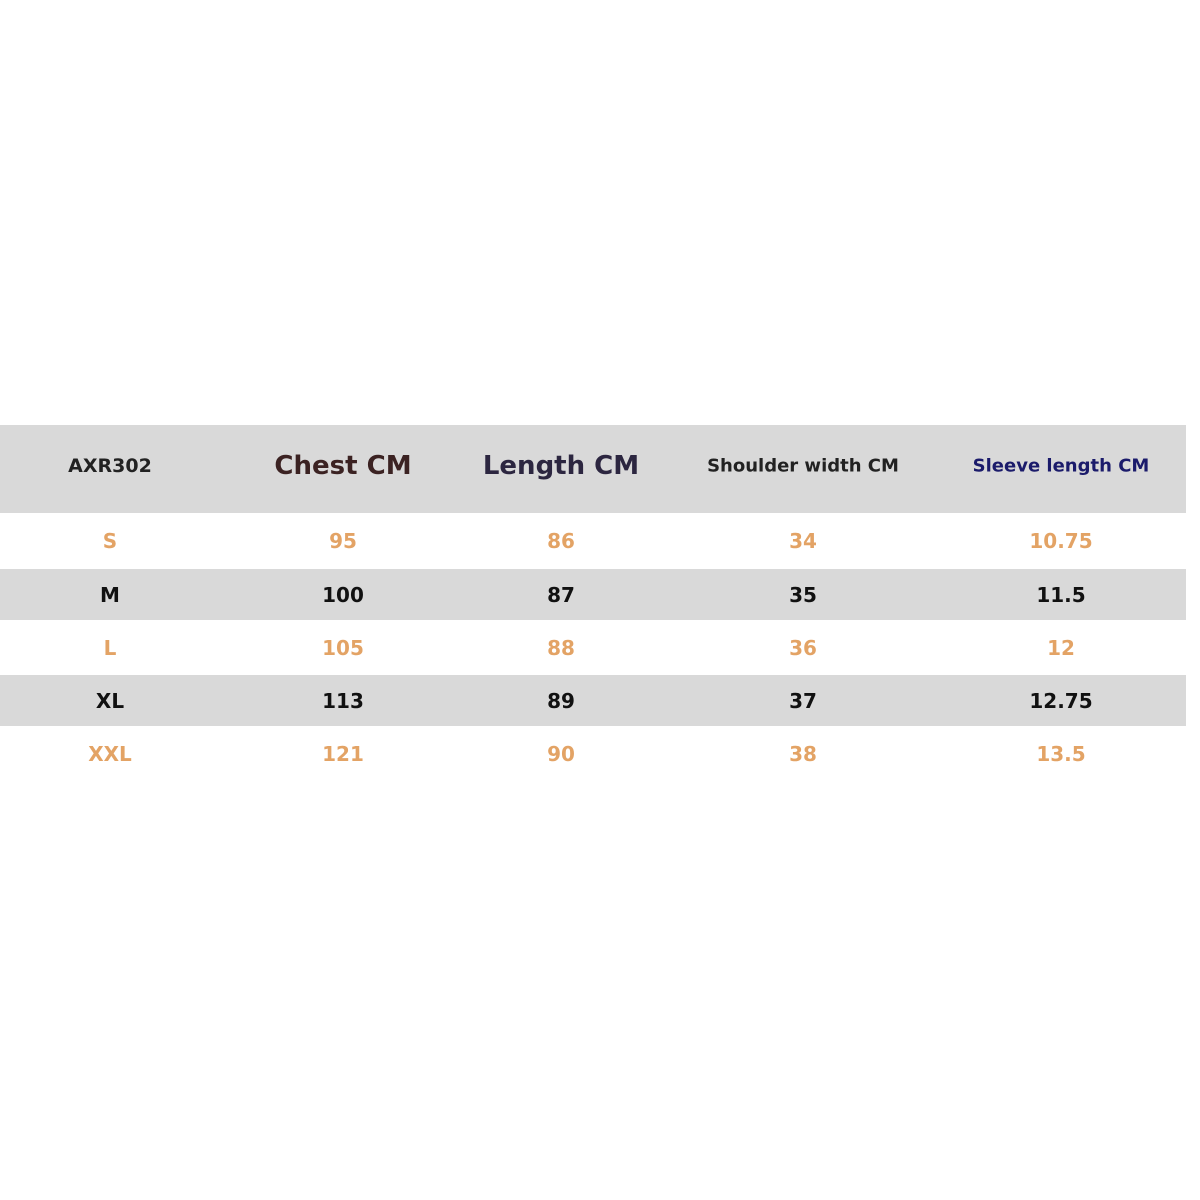  I want to click on header-cell: AXR302, so click(110, 466).